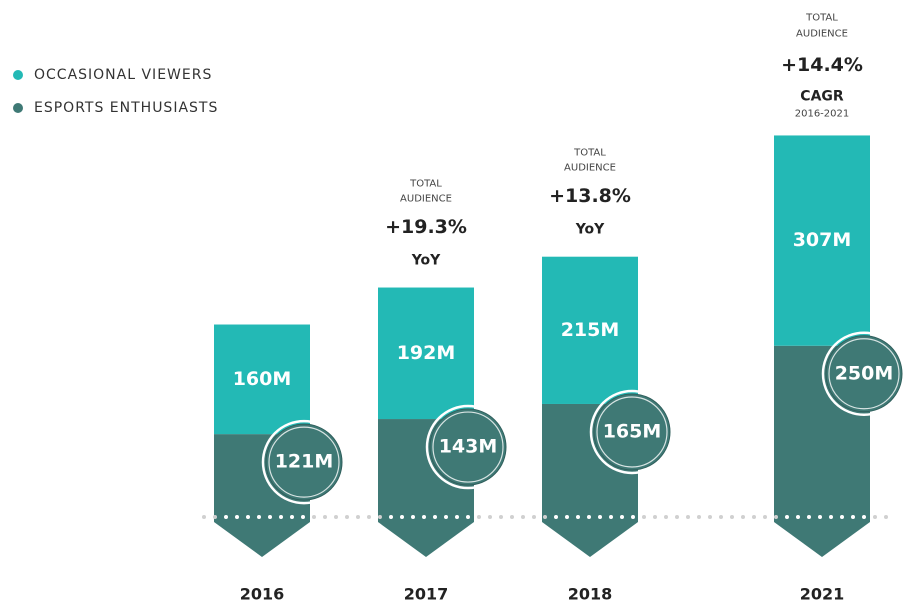 Image resolution: width=903 pixels, height=603 pixels. Describe the element at coordinates (590, 196) in the screenshot. I see `annotation-value: +13.8%` at that location.